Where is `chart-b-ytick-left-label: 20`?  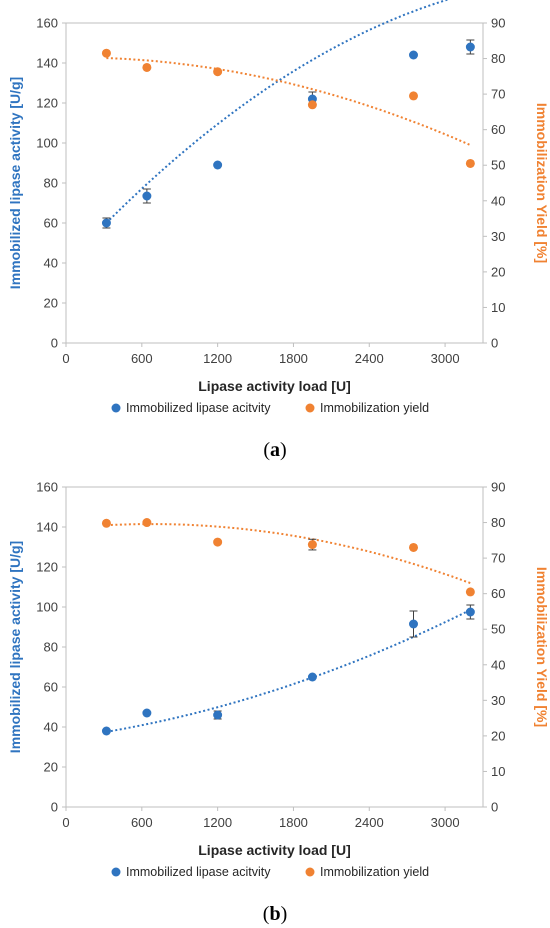
chart-b-ytick-left-label: 20 is located at coordinates (51, 767).